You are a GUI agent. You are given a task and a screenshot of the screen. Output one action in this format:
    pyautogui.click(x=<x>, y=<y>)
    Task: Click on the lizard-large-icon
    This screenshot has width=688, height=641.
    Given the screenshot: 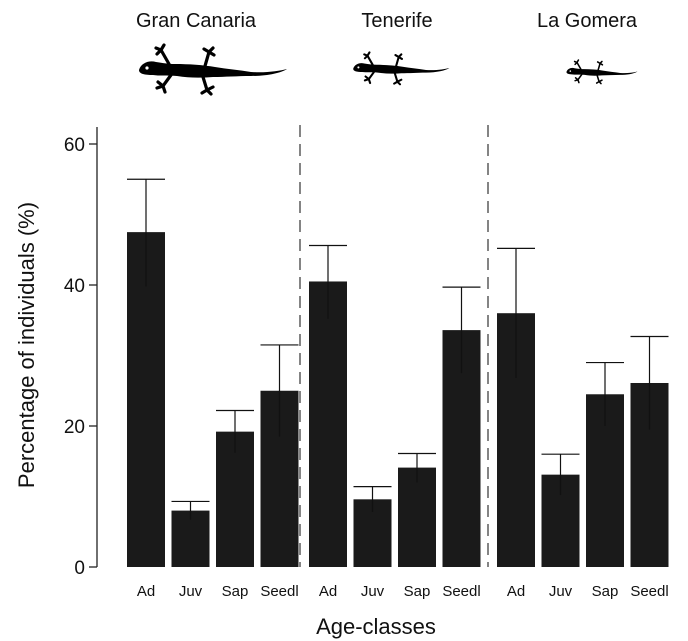 What is the action you would take?
    pyautogui.click(x=213, y=69)
    